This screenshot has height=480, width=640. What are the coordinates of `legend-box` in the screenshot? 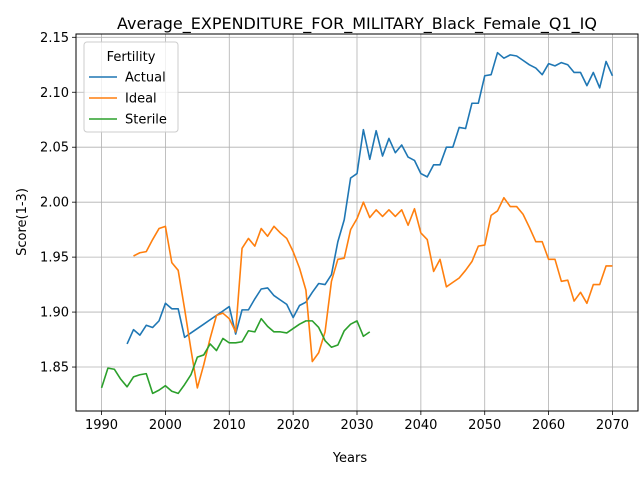 It's located at (131, 87).